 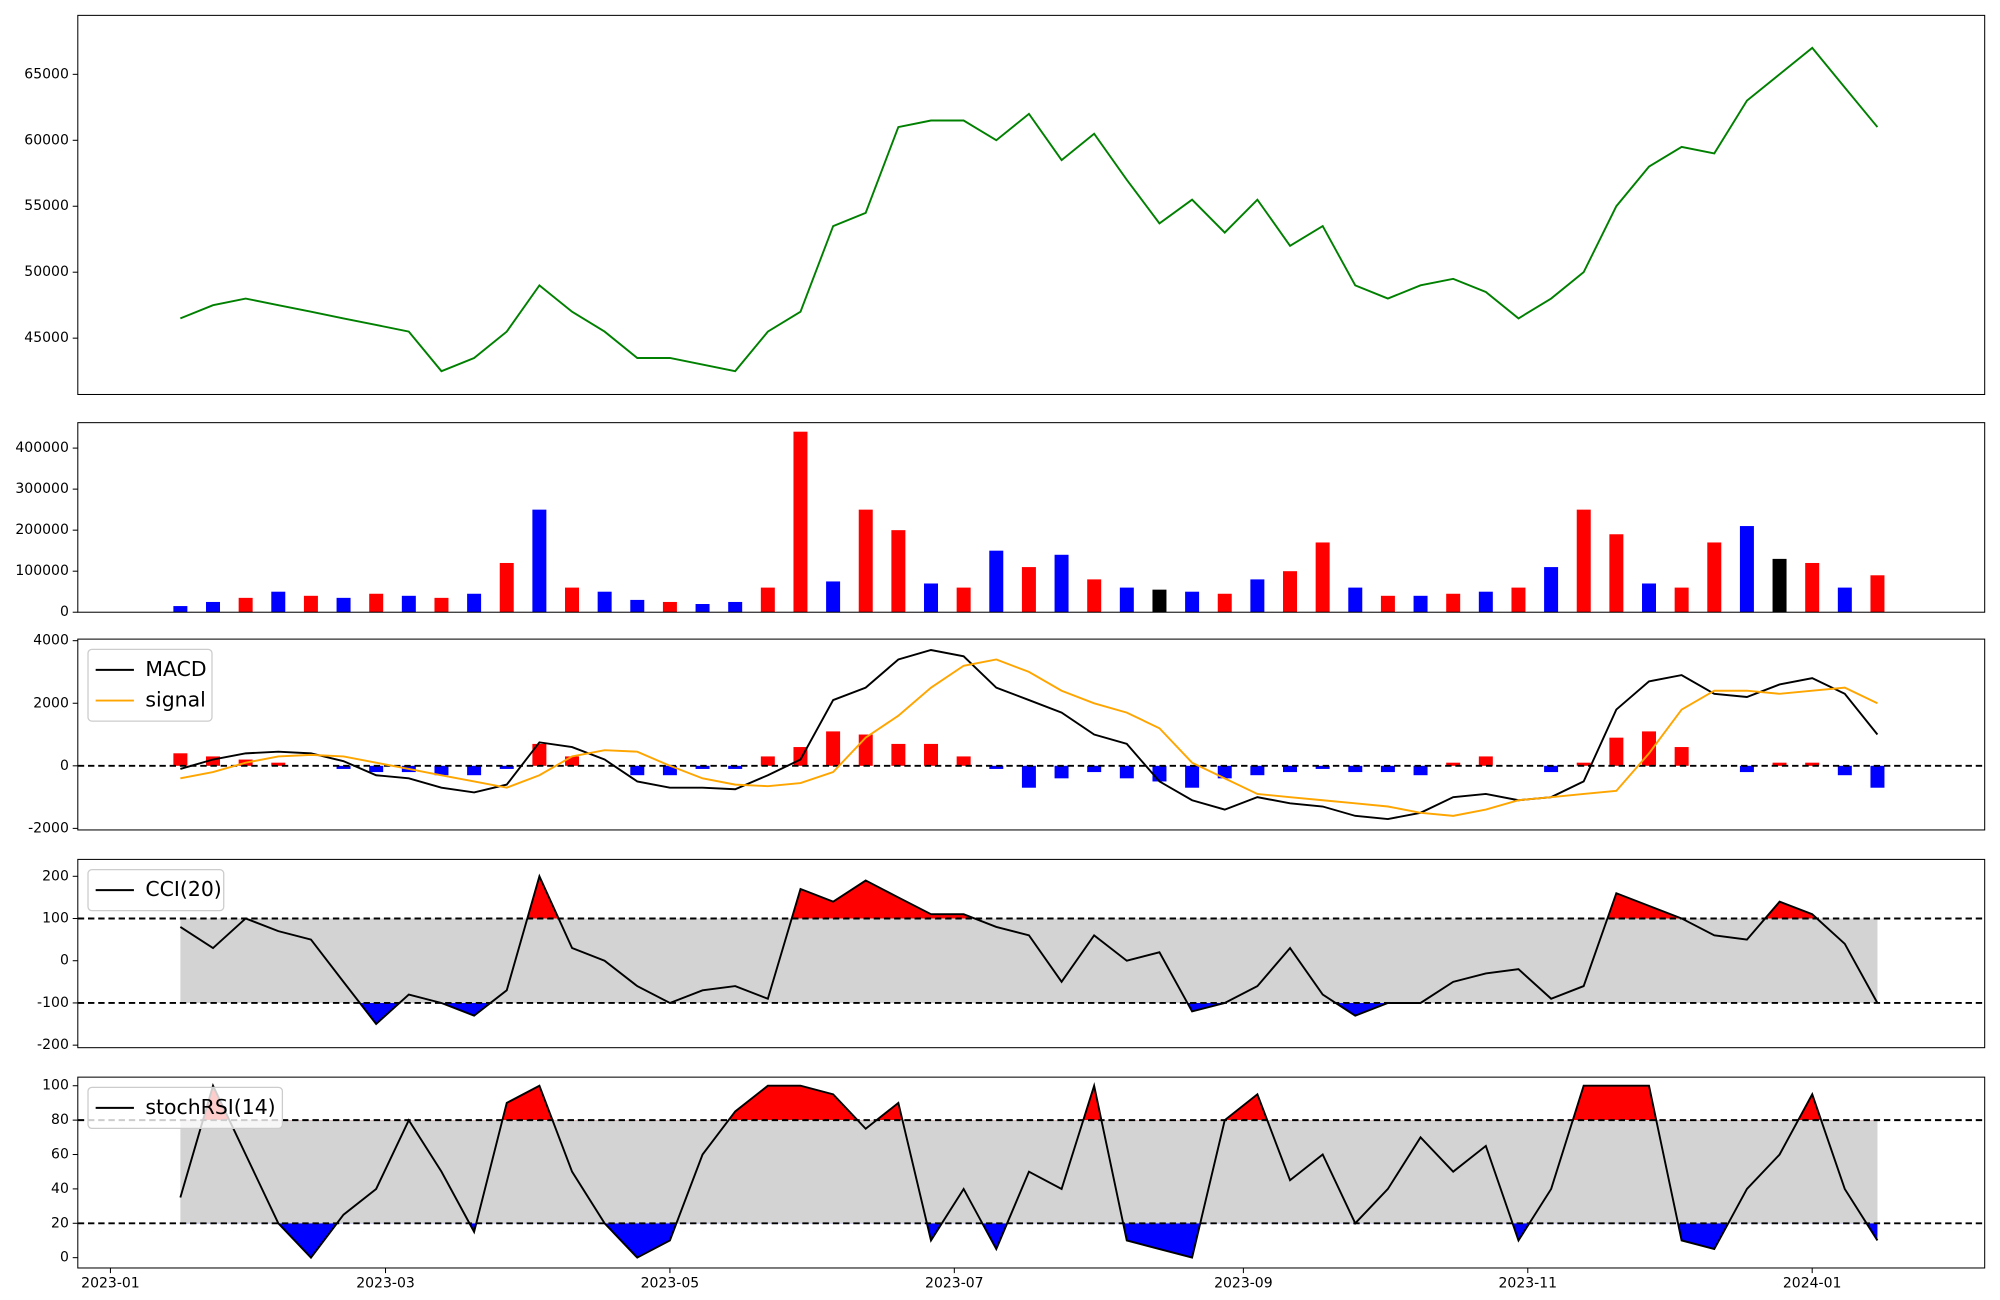 I want to click on y-tick-label: 60, so click(x=60, y=1154).